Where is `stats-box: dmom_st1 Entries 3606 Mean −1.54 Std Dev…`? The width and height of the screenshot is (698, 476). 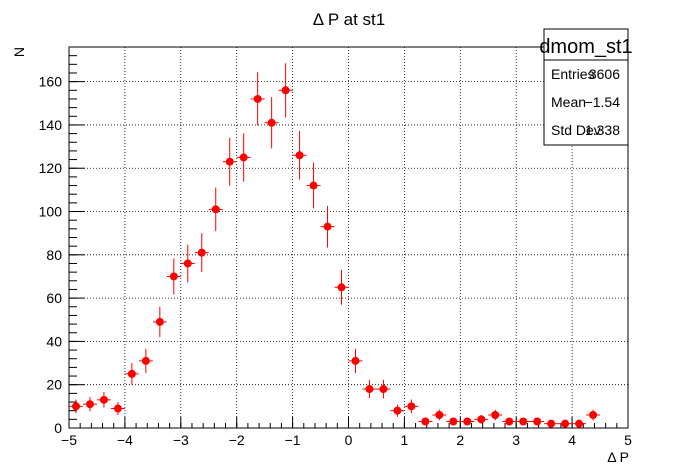 stats-box: dmom_st1 Entries 3606 Mean −1.54 Std Dev… is located at coordinates (586, 87).